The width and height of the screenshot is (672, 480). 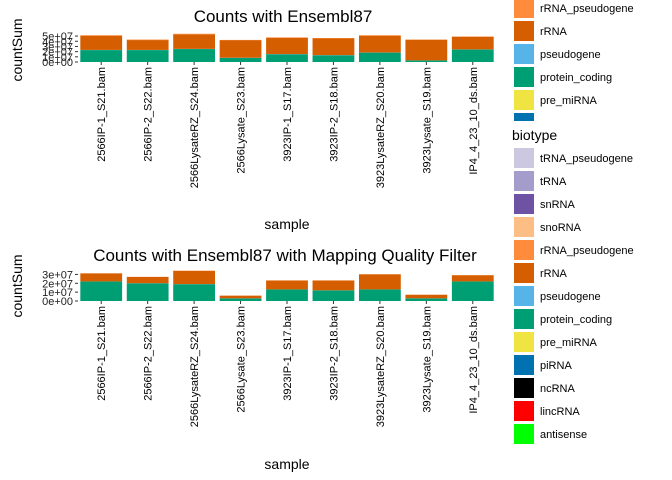 I want to click on legend-label: protein_coding, so click(x=576, y=78).